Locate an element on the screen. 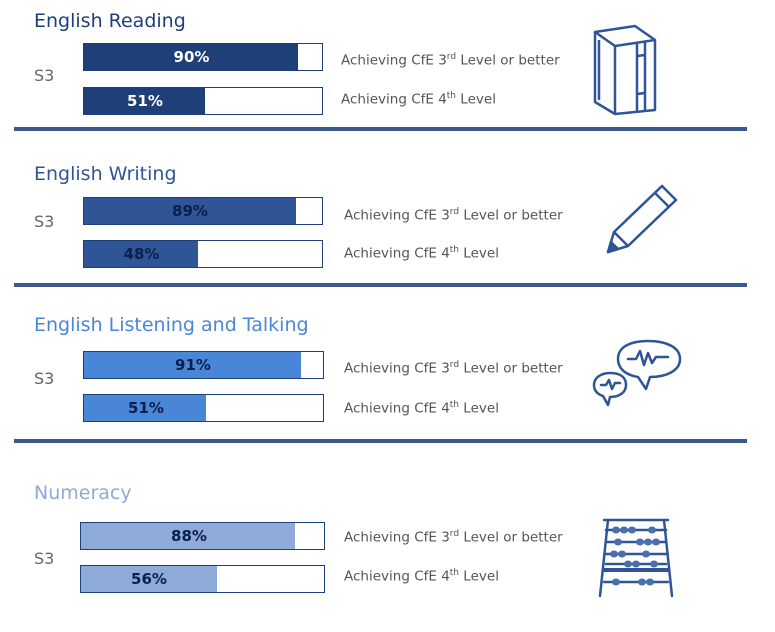 This screenshot has height=632, width=775. bar-percent-label: 56% is located at coordinates (149, 579).